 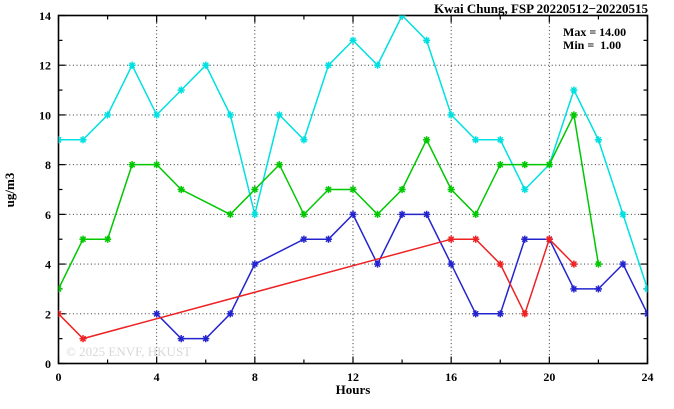 I want to click on y-tick-label: 10, so click(x=45, y=115).